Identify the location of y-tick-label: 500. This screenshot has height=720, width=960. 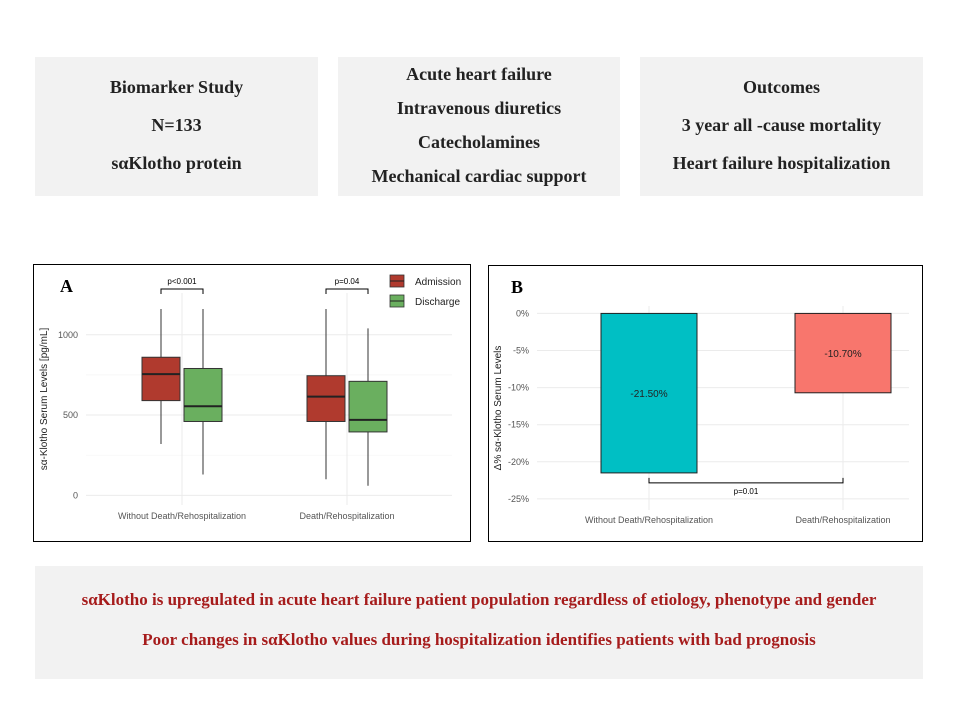
(70, 415).